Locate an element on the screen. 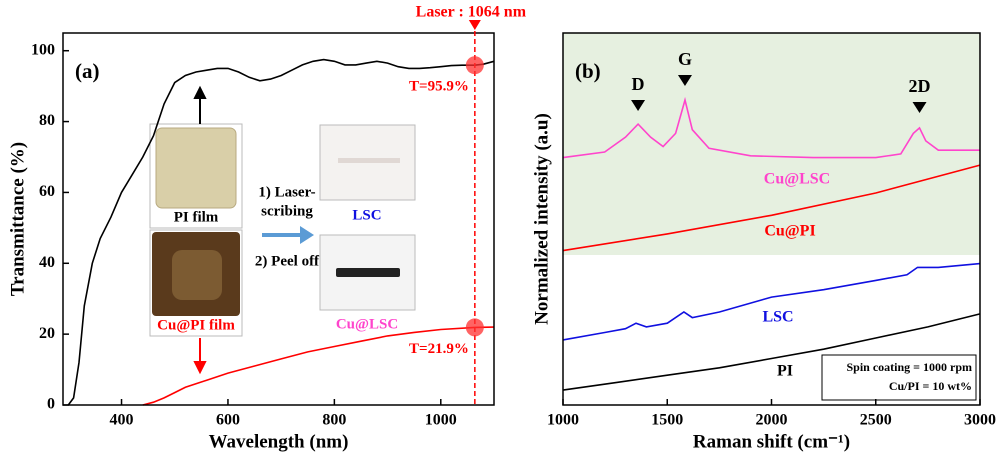 The image size is (998, 461). note-text: Cu/PI = 10 wt% is located at coordinates (930, 386).